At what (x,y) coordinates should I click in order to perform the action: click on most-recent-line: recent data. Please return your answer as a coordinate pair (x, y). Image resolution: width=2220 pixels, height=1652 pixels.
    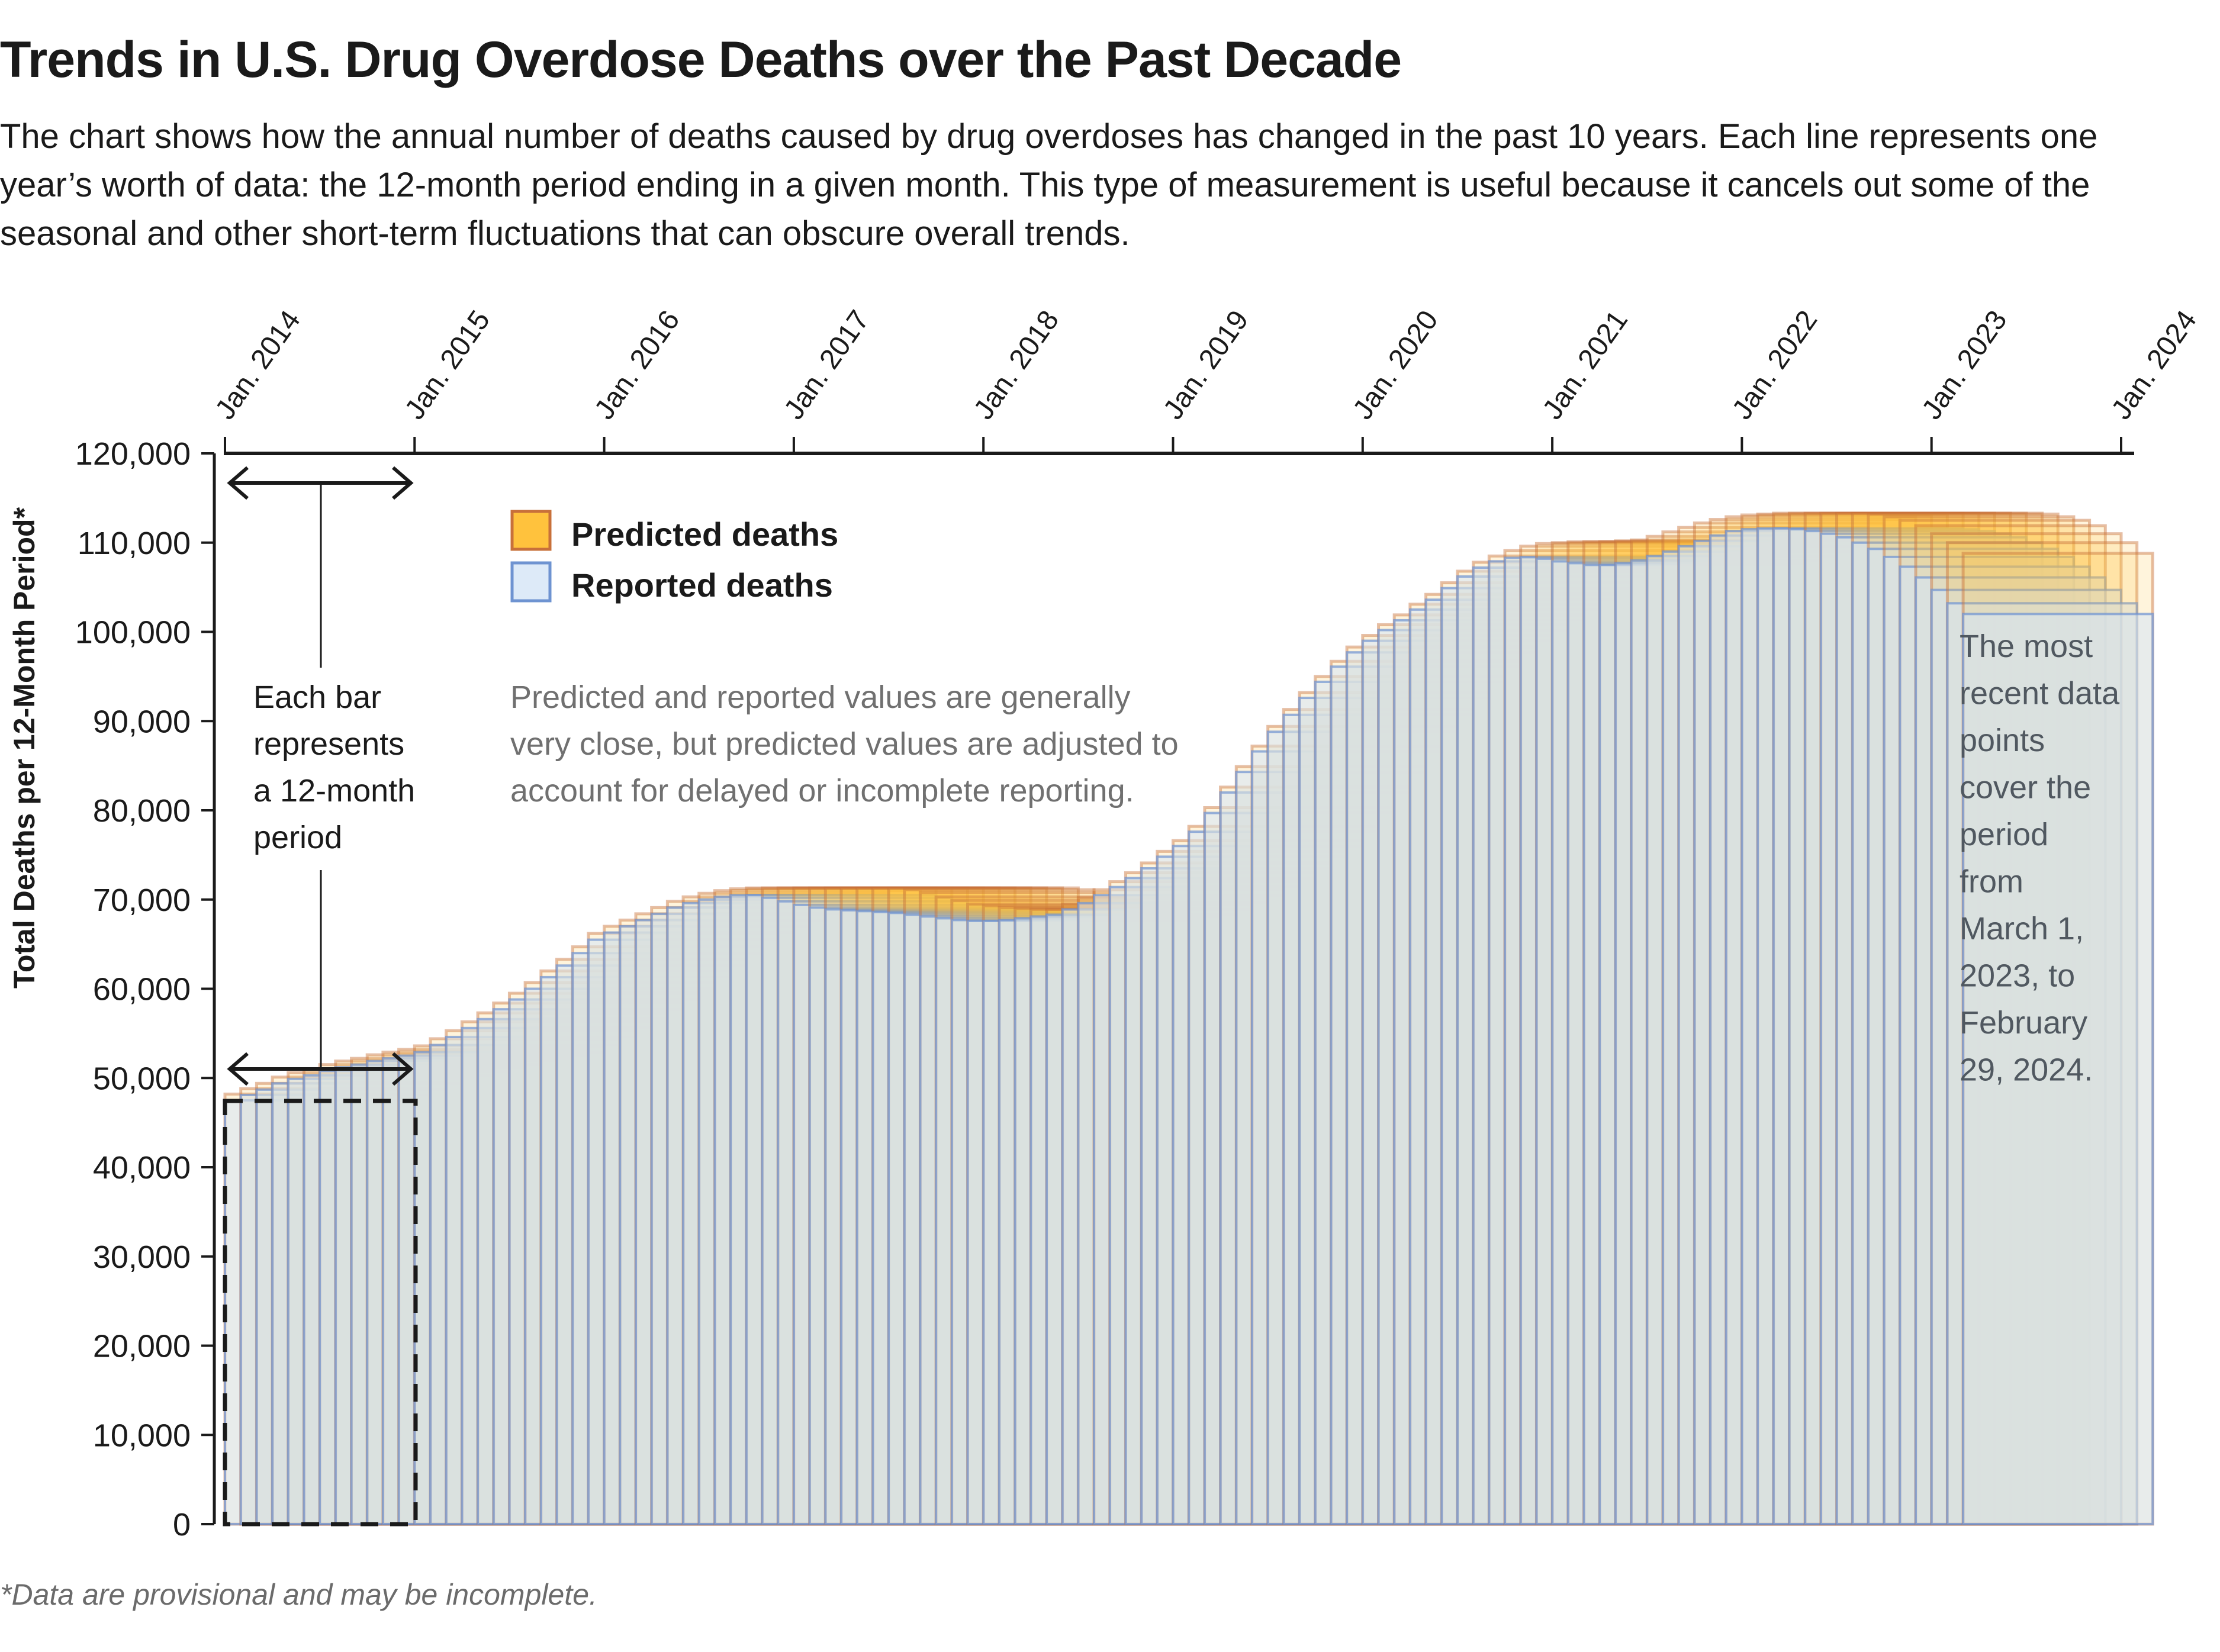
    Looking at the image, I should click on (2040, 693).